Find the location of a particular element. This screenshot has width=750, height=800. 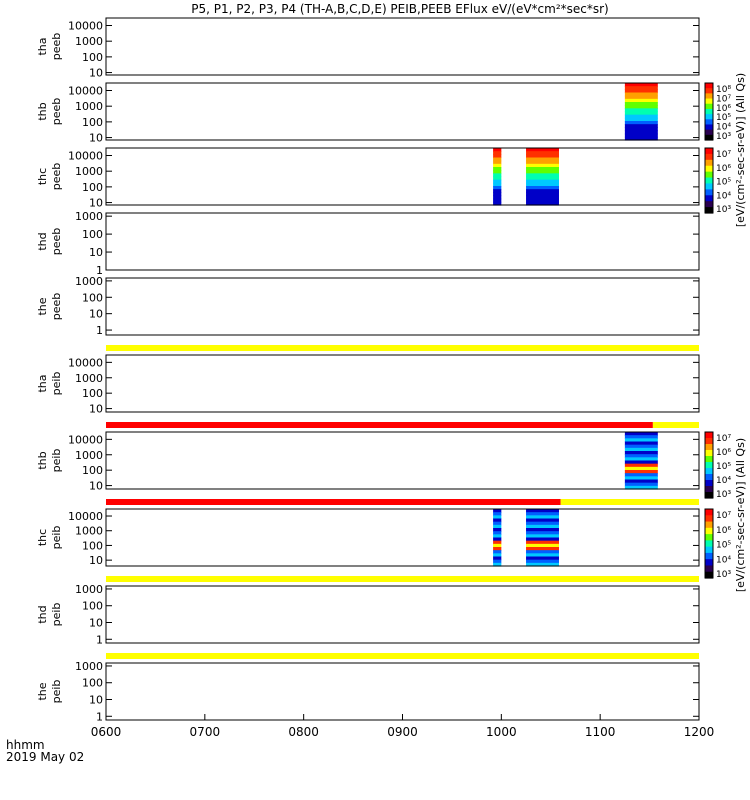

panel-label-probe-thd-peib: thd is located at coordinates (42, 614).